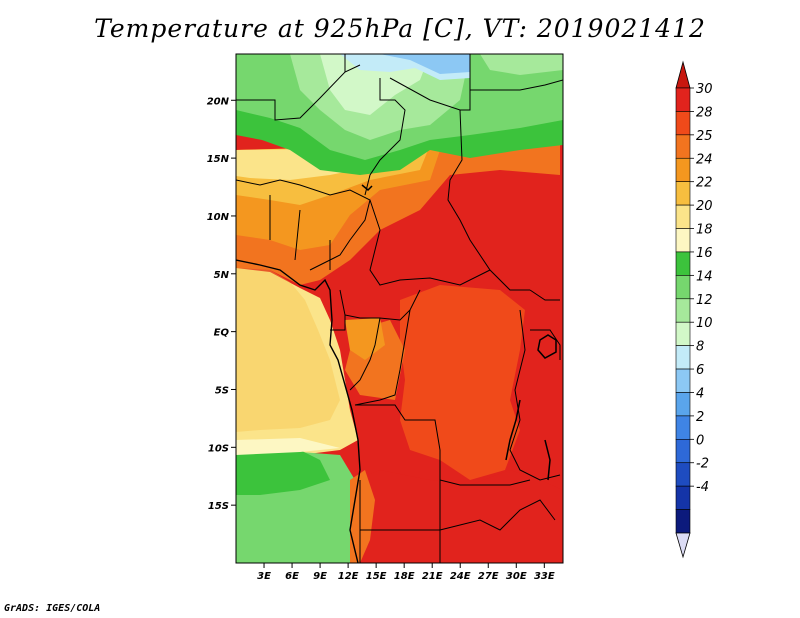  I want to click on colorbar-label: 24, so click(704, 159).